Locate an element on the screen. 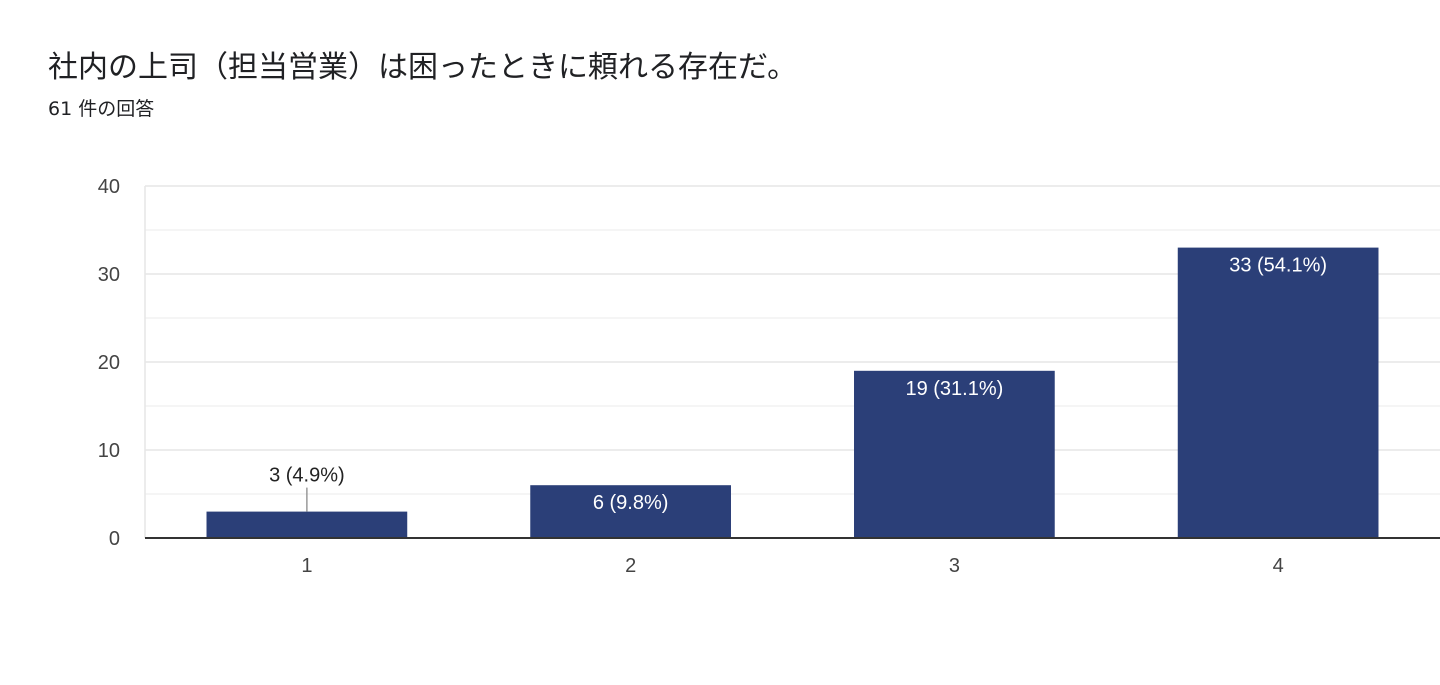 This screenshot has width=1440, height=685. data-label-2: 6 (9.8%) is located at coordinates (631, 503).